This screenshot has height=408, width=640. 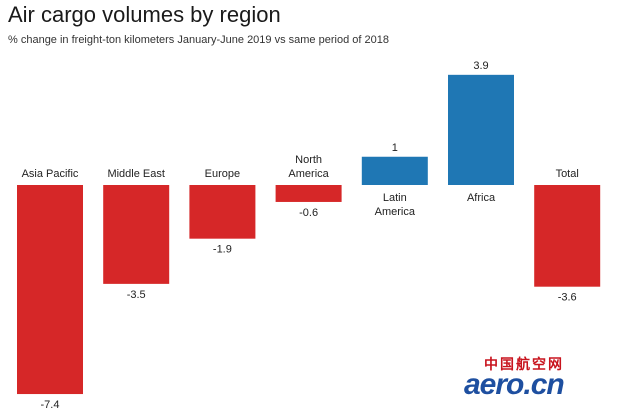 I want to click on aero-cn-logo: 中国航空网 aero.cn, so click(x=549, y=380).